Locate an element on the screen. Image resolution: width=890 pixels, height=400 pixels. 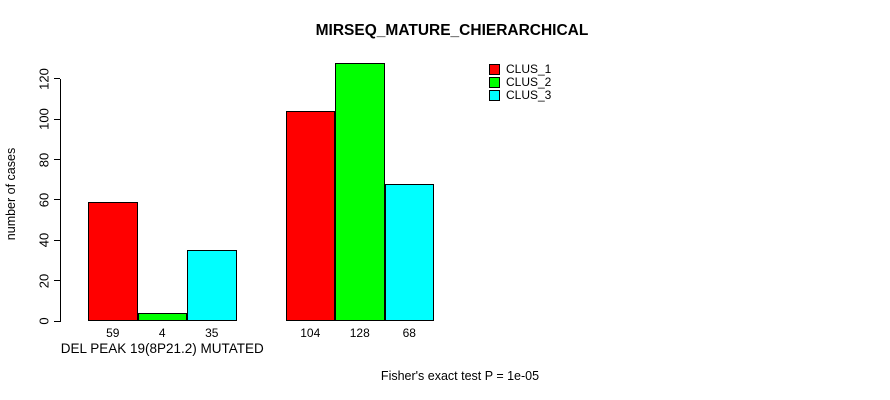
y-tick-label: 60 is located at coordinates (44, 200).